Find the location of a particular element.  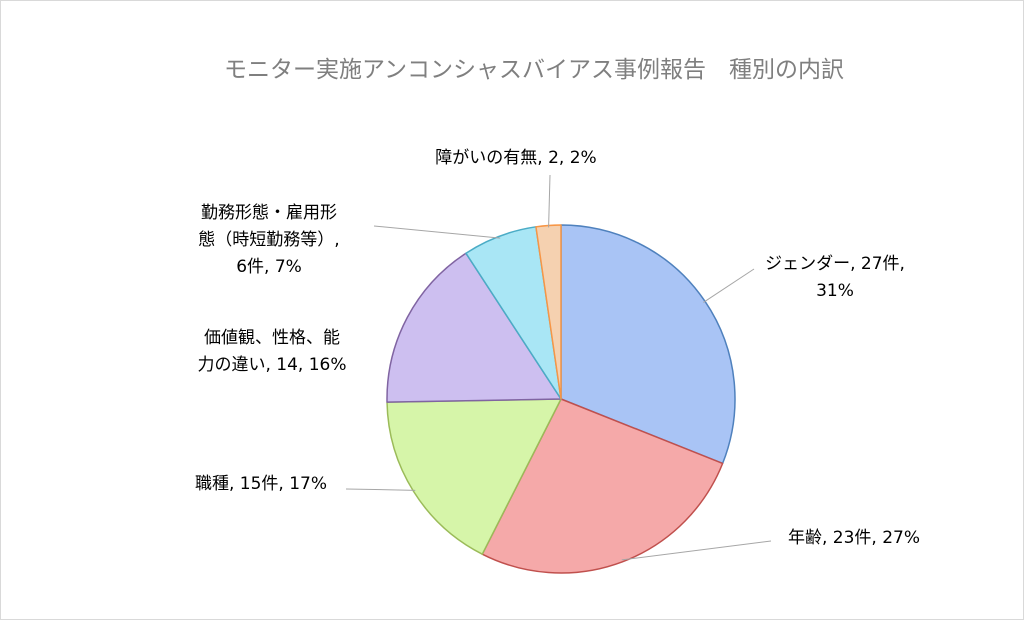

data-label-line: 勤務形態・雇用形 is located at coordinates (269, 213).